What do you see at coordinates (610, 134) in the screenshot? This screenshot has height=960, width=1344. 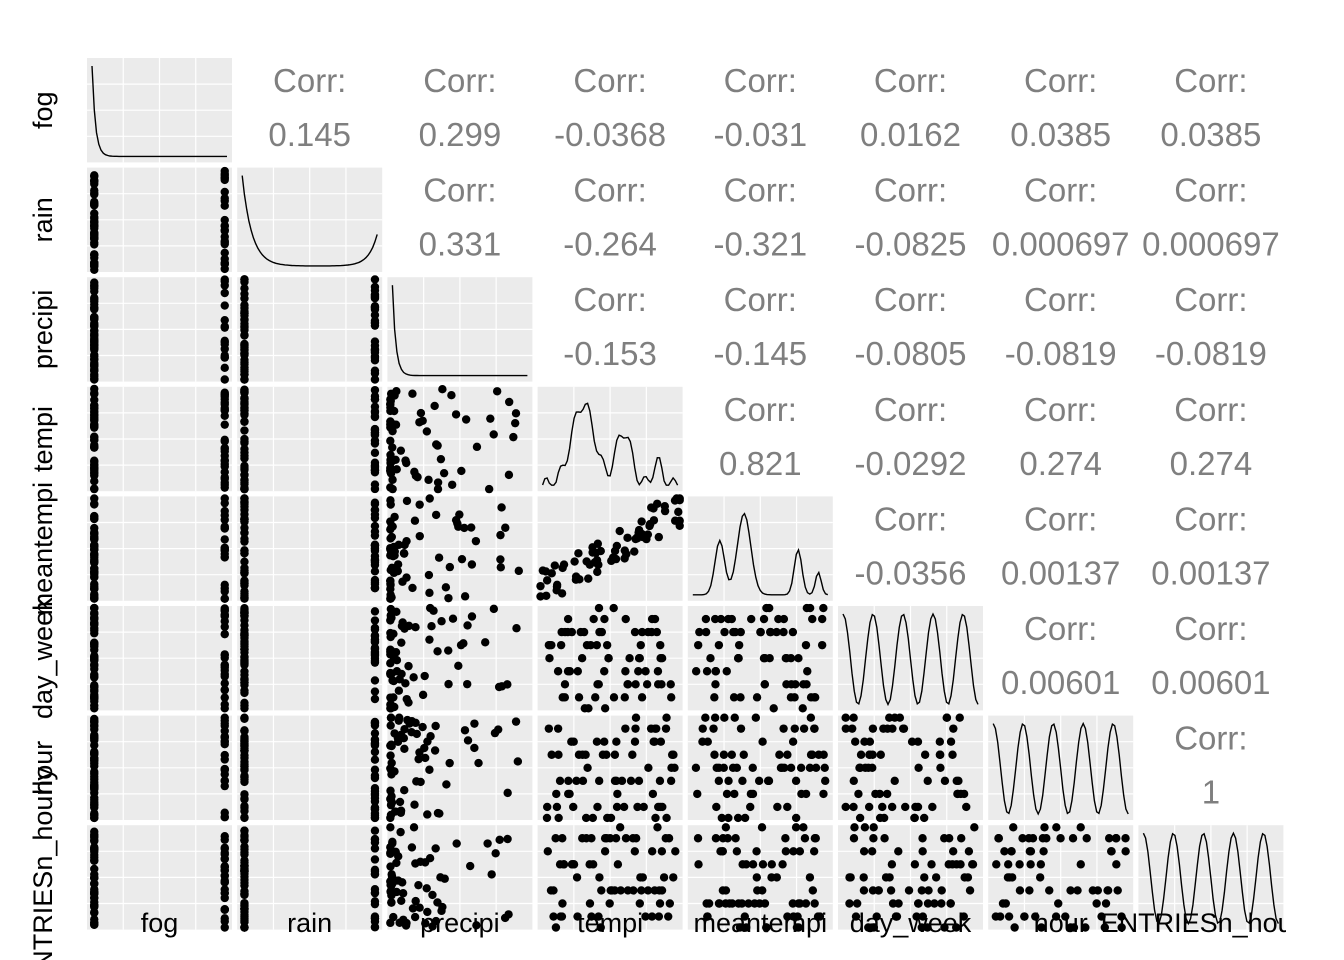 I see `corr-value: -0.0368` at bounding box center [610, 134].